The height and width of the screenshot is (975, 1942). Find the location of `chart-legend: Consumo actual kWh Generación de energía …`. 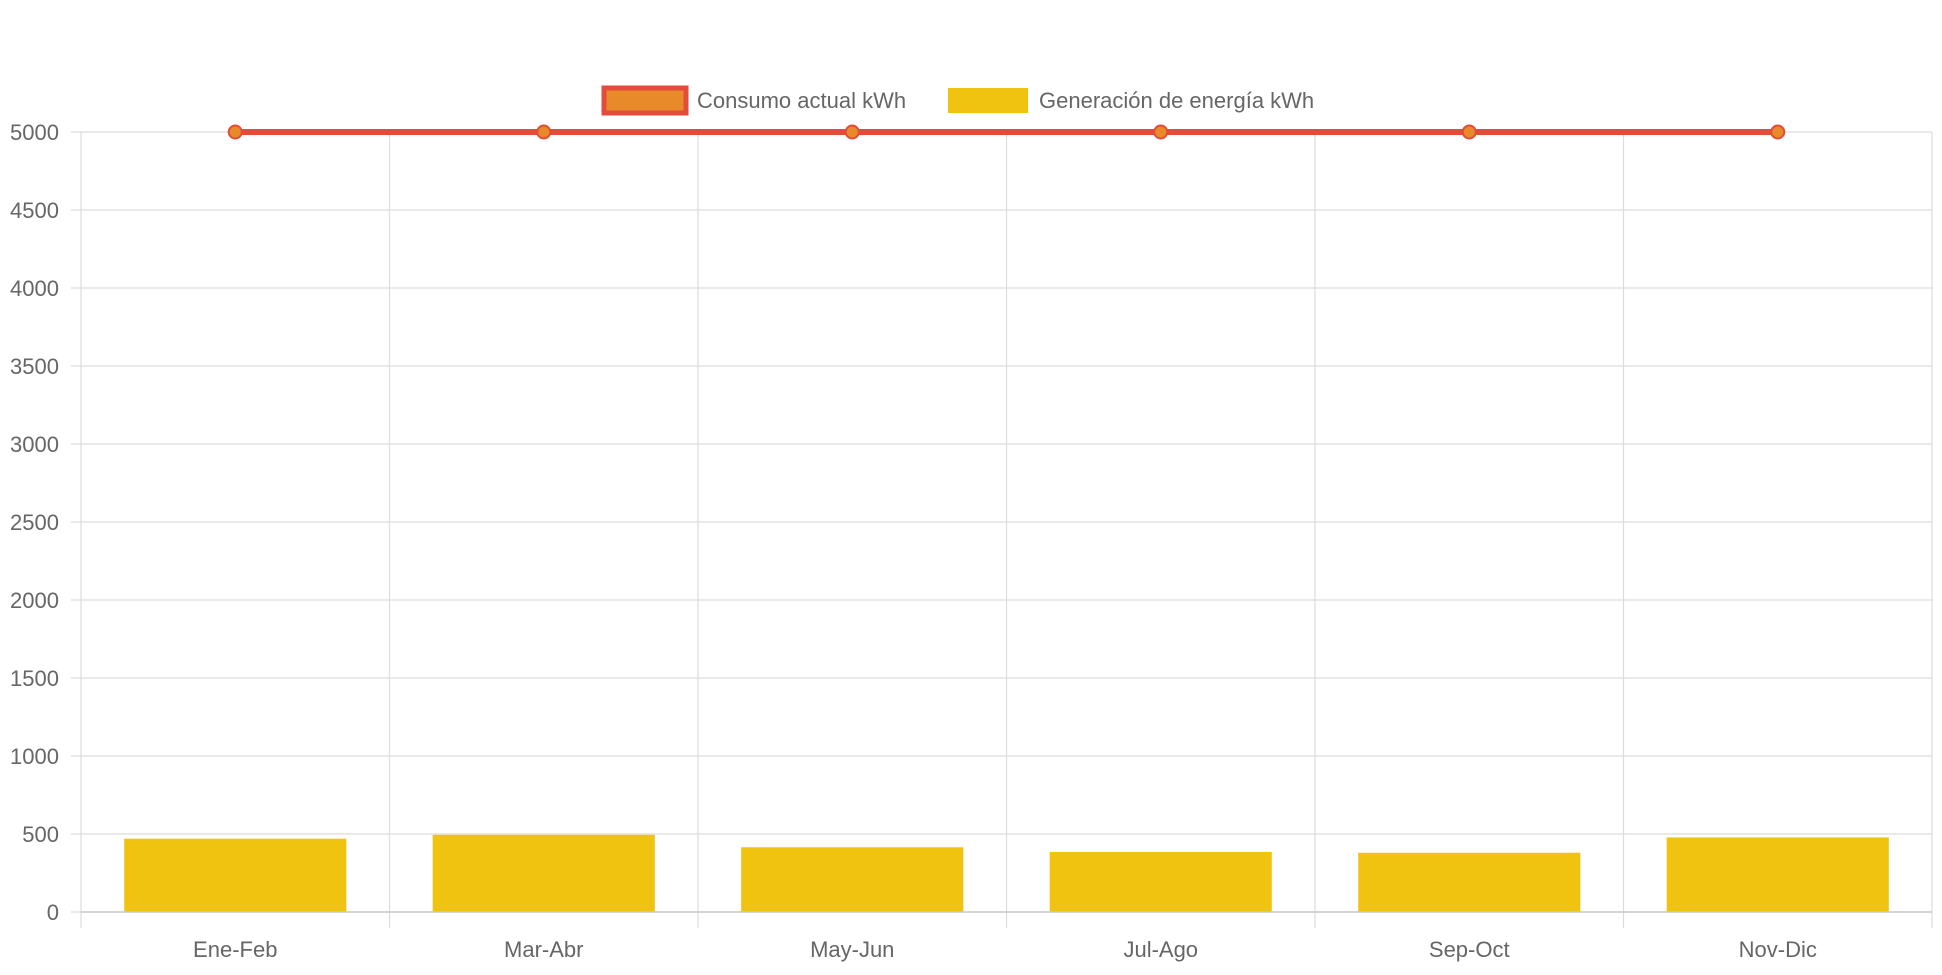

chart-legend: Consumo actual kWh Generación de energía … is located at coordinates (957, 100).